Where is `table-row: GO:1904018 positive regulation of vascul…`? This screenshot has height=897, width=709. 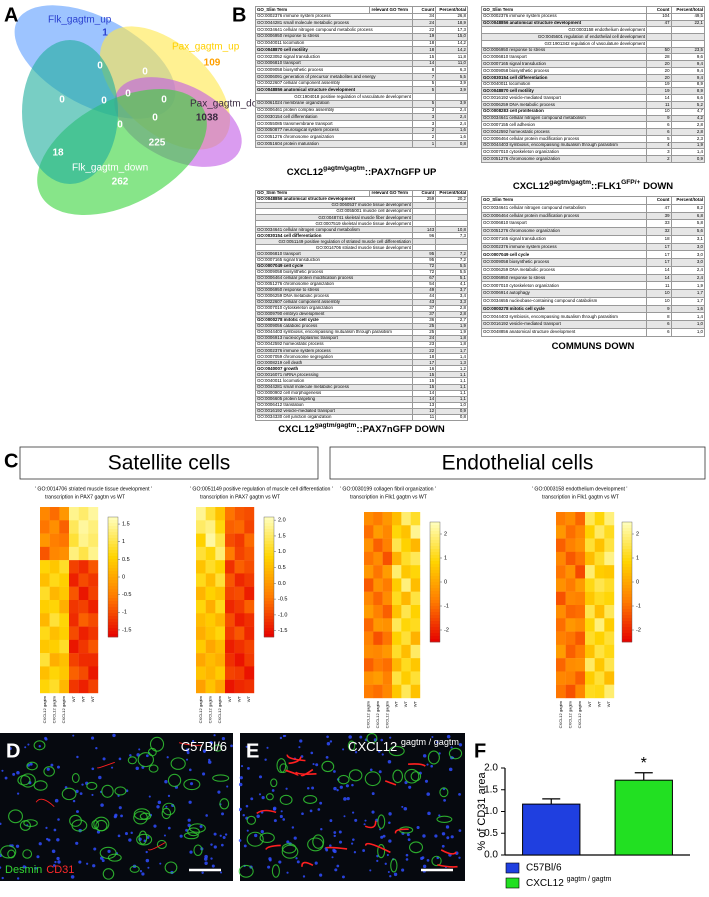
table-row: GO:1904018 positive regulation of vascul… is located at coordinates (361, 97).